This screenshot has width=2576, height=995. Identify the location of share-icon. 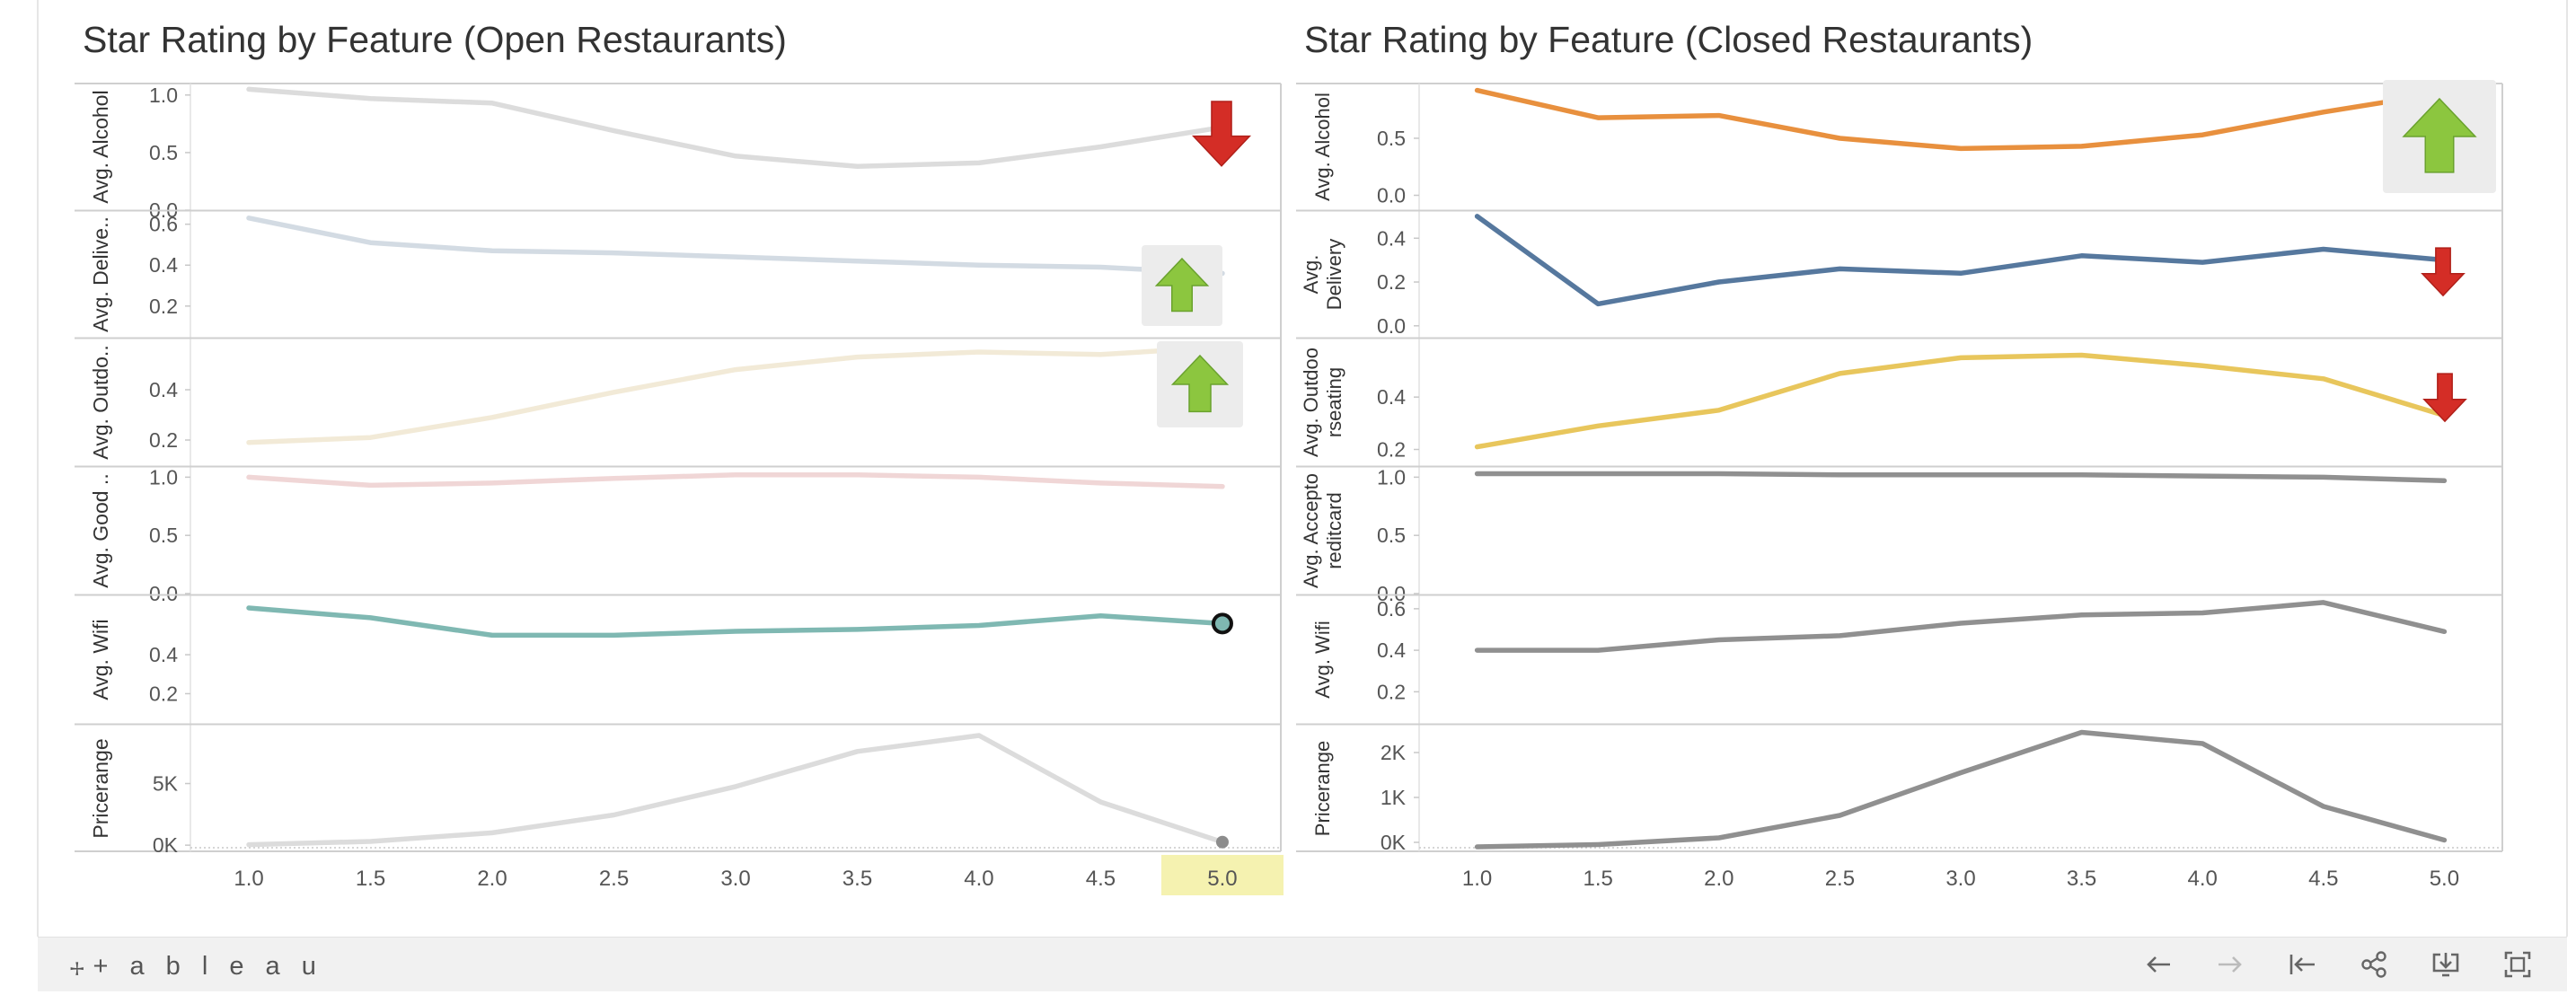
(2373, 964).